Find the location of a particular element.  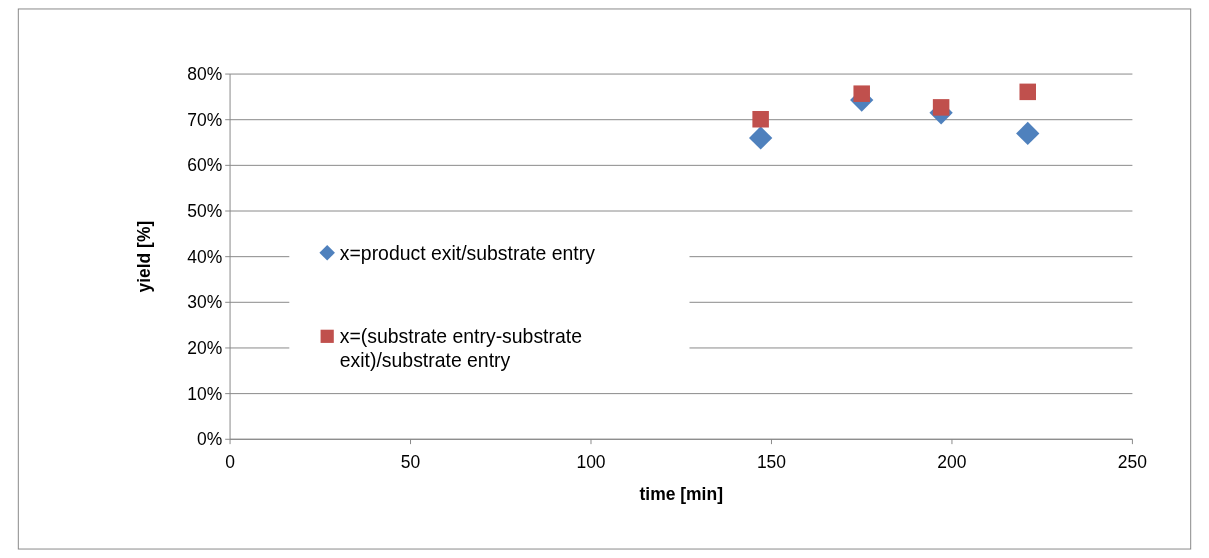

legend-label: x=(substrate entry-substrate exit)/substrate entry is located at coordinates (460, 348).